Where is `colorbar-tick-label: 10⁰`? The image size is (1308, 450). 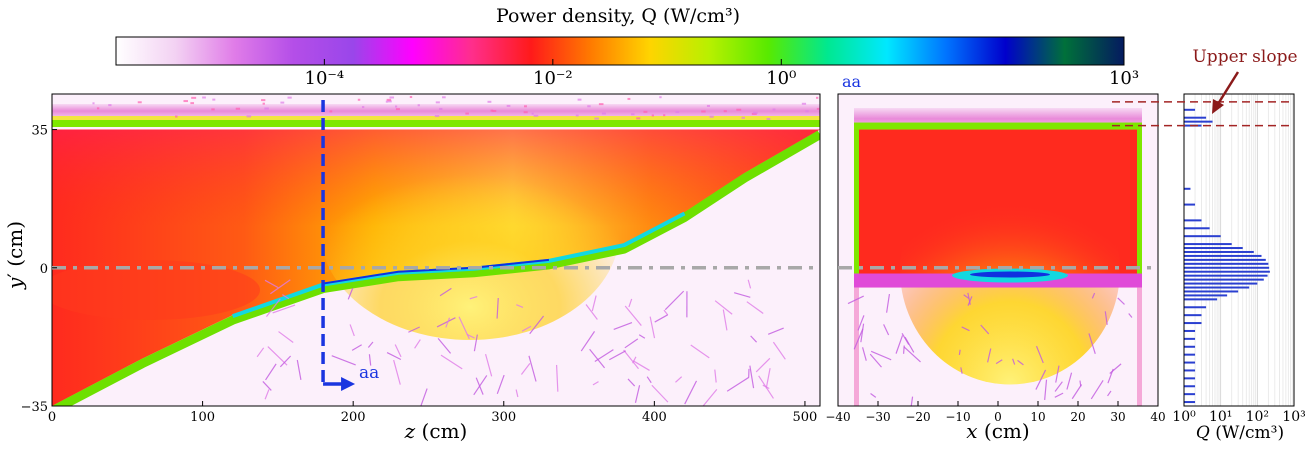
colorbar-tick-label: 10⁰ is located at coordinates (781, 78).